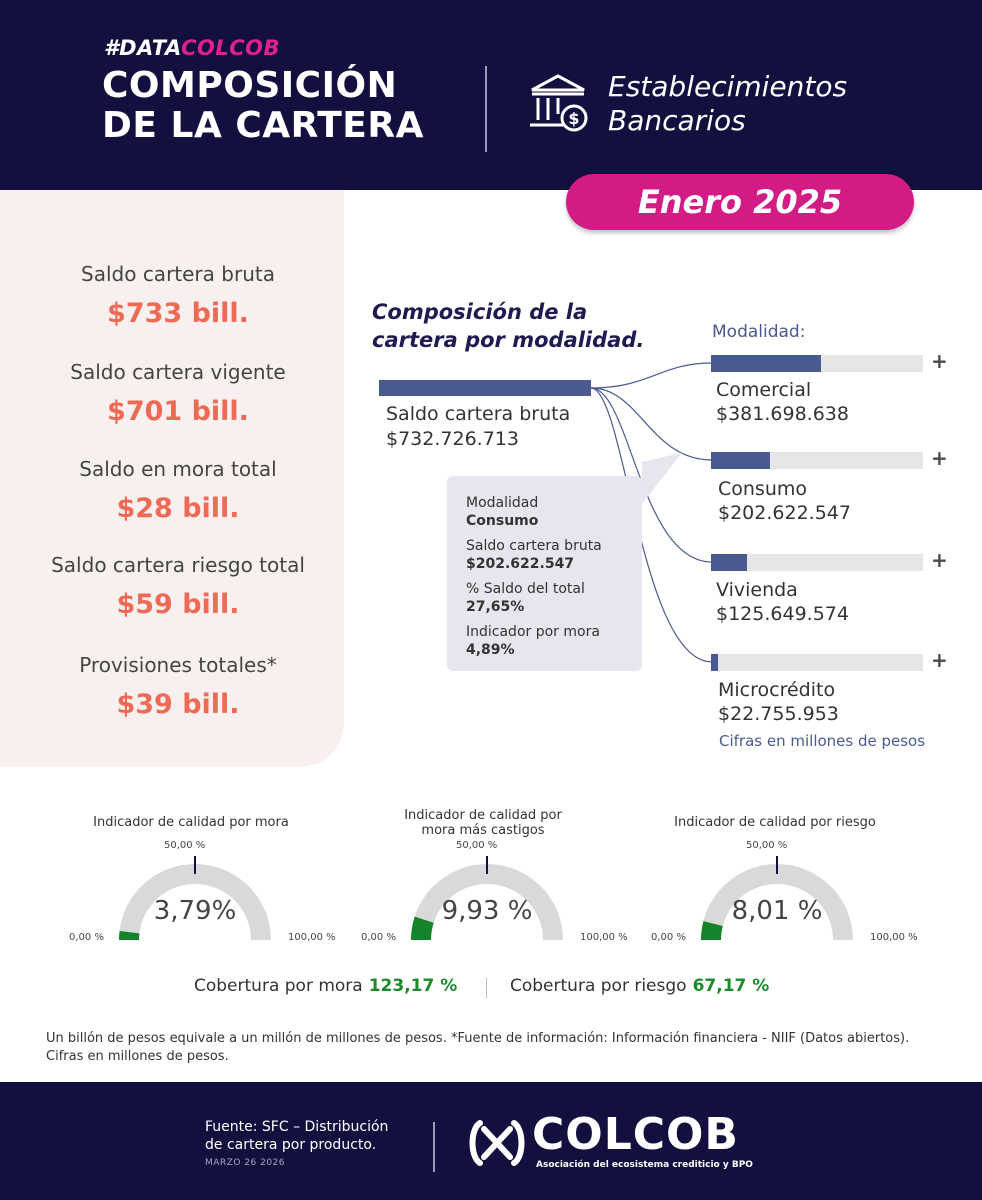  Describe the element at coordinates (784, 501) in the screenshot. I see `bar-label: Consumo $202.622.547` at that location.